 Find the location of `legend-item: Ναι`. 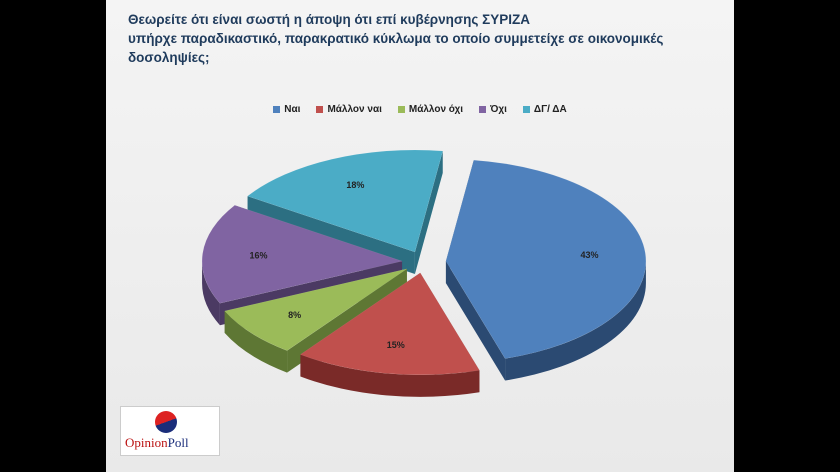

legend-item: Ναι is located at coordinates (286, 109).